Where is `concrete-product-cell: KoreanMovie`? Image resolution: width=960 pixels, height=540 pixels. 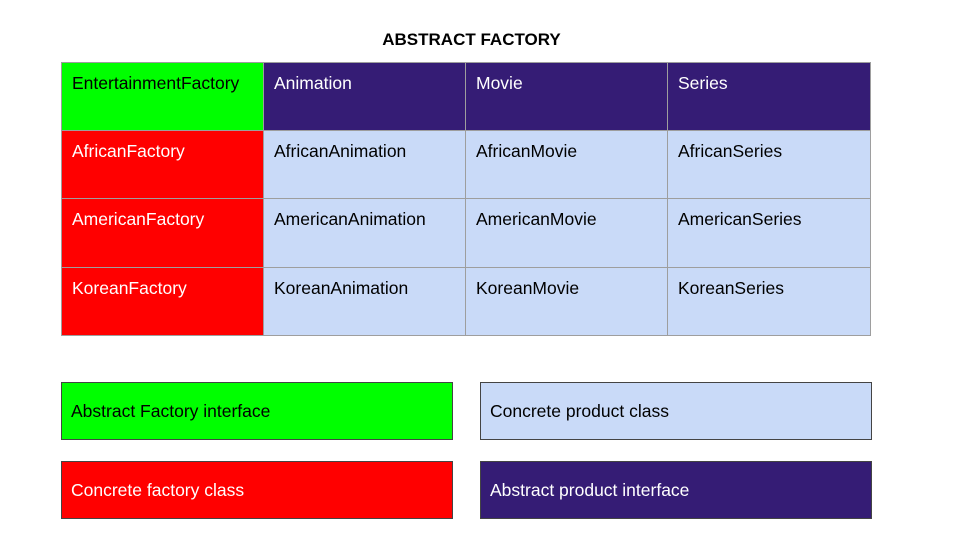 concrete-product-cell: KoreanMovie is located at coordinates (567, 302).